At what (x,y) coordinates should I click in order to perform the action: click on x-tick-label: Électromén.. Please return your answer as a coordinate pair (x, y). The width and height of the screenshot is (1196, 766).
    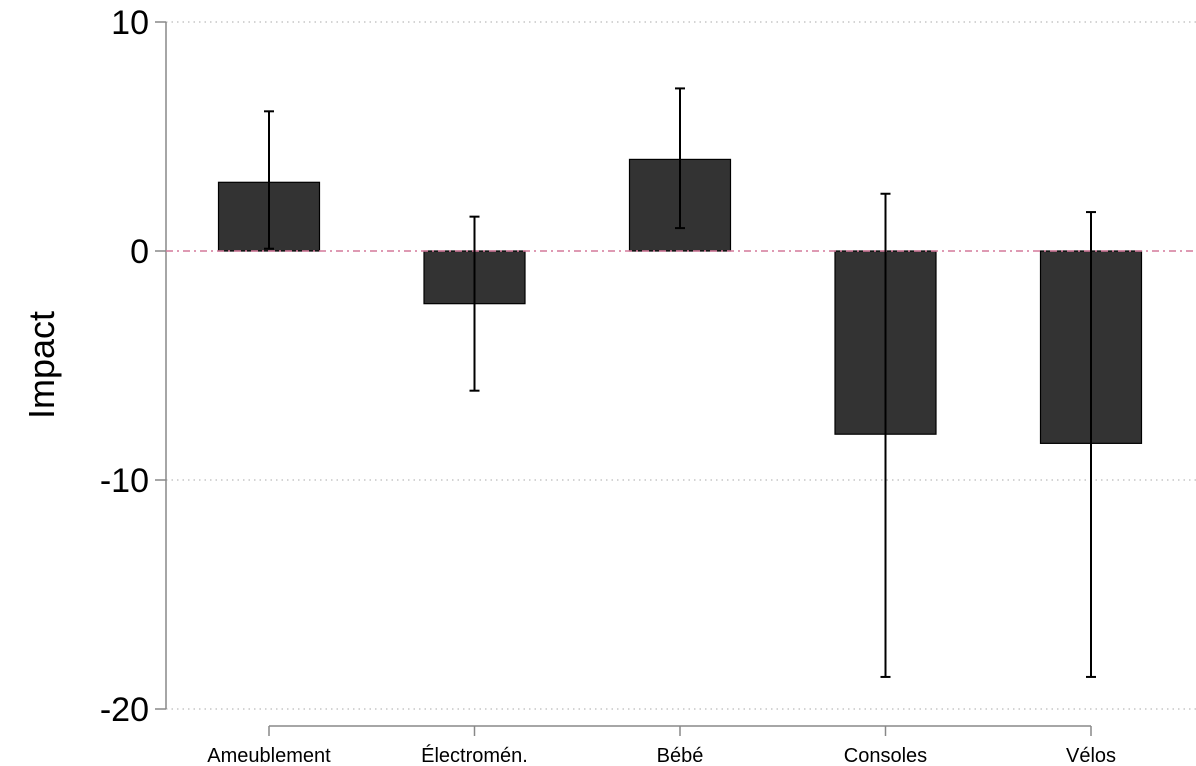
    Looking at the image, I should click on (474, 755).